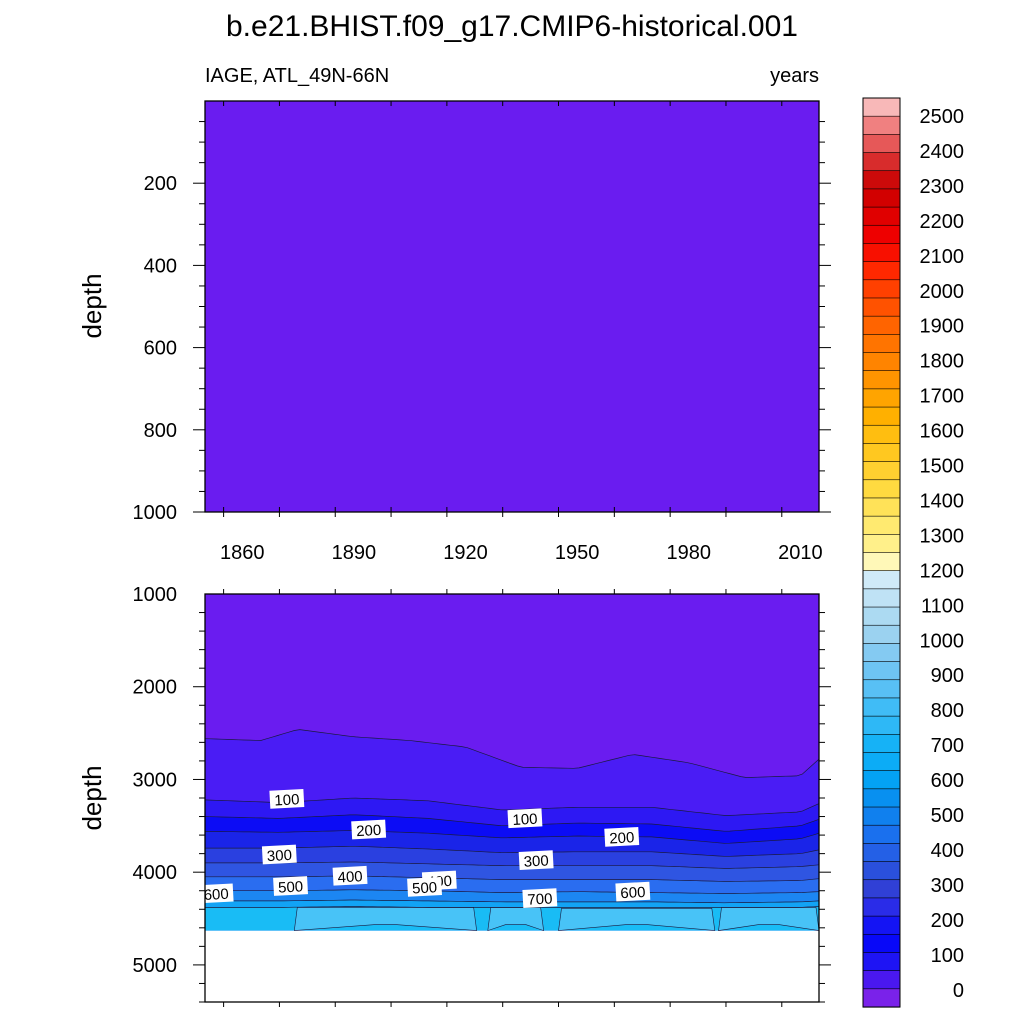  What do you see at coordinates (465, 553) in the screenshot?
I see `upper-x-tick-label: 1920` at bounding box center [465, 553].